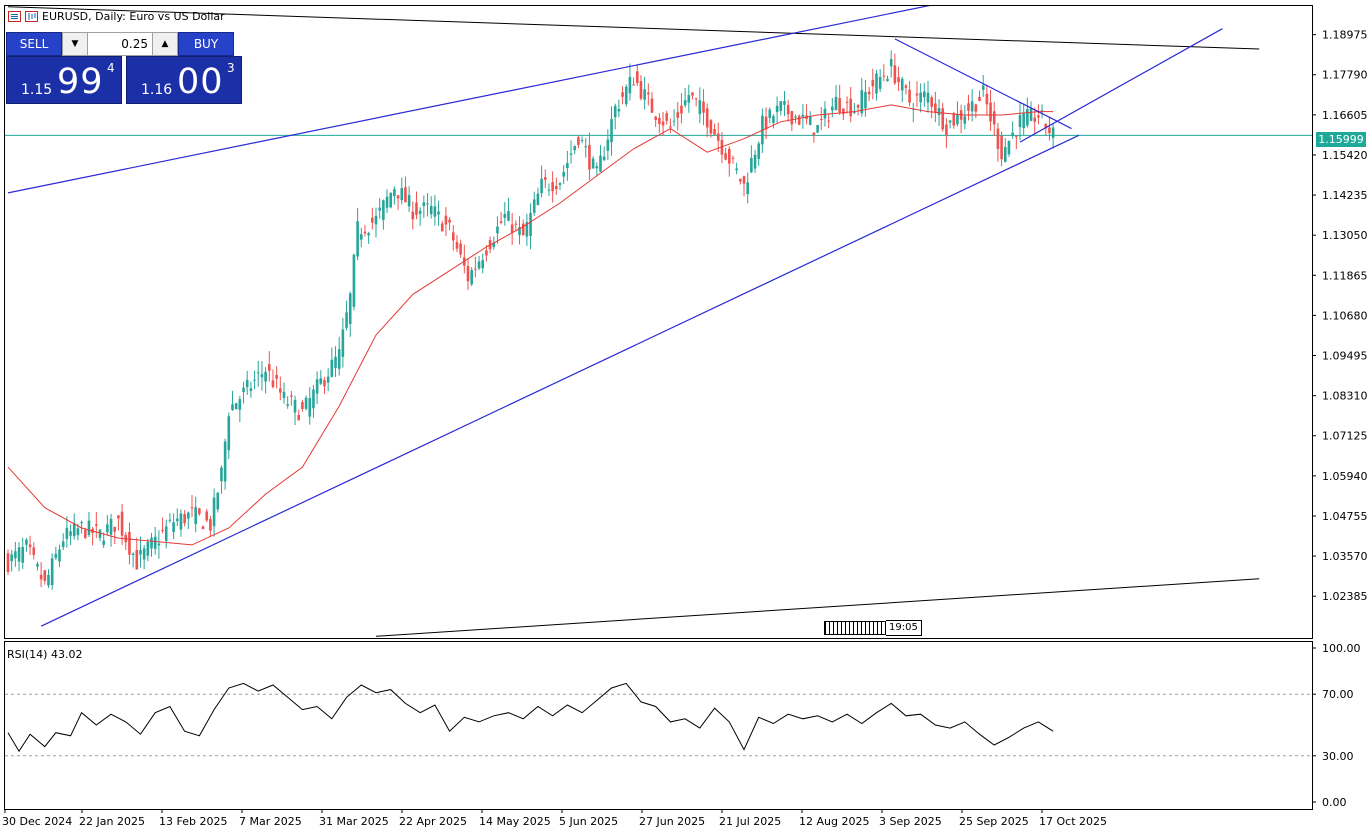  I want to click on time-axis-label: 27 Jun 2025, so click(672, 821).